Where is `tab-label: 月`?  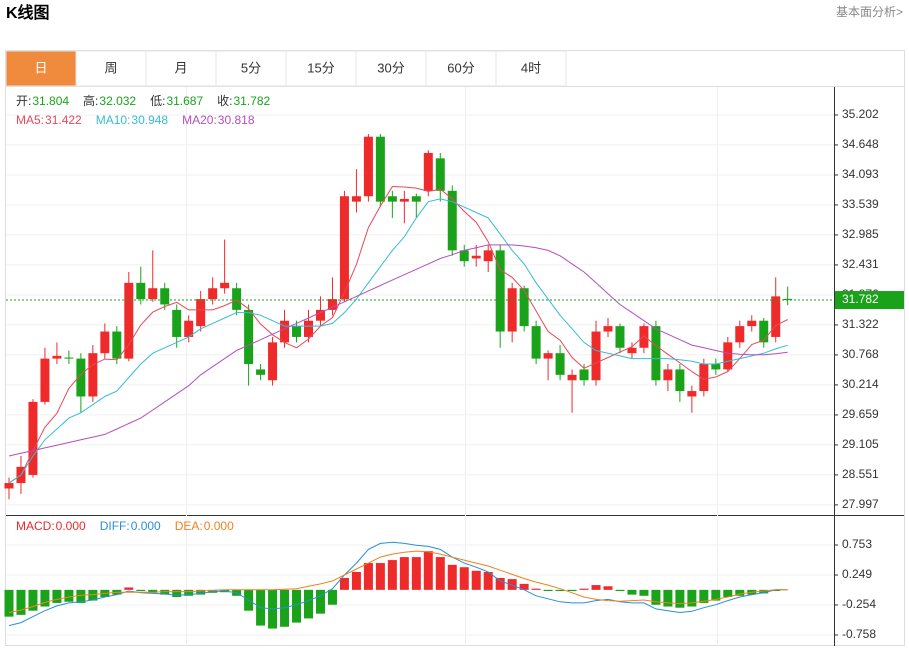 tab-label: 月 is located at coordinates (180, 67).